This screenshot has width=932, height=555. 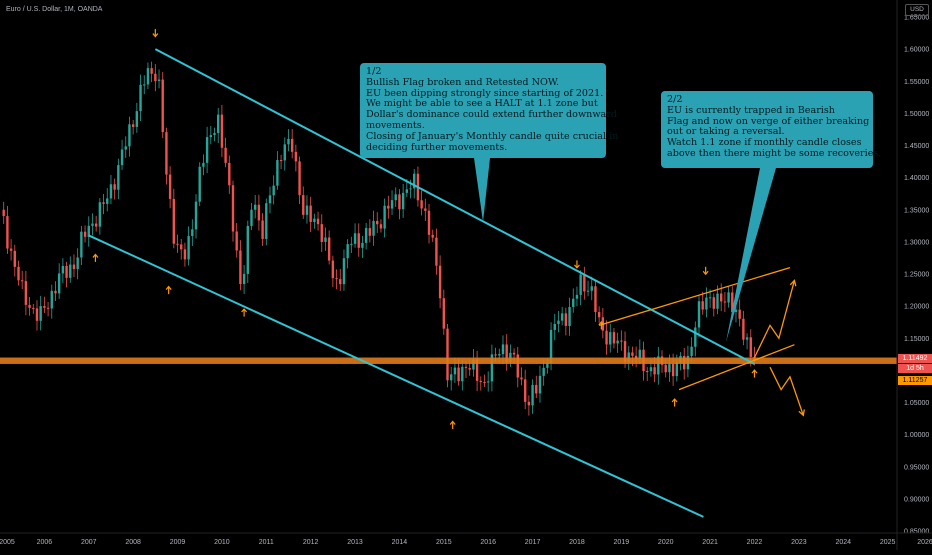 I want to click on time-tick-label: 2012, so click(x=311, y=542).